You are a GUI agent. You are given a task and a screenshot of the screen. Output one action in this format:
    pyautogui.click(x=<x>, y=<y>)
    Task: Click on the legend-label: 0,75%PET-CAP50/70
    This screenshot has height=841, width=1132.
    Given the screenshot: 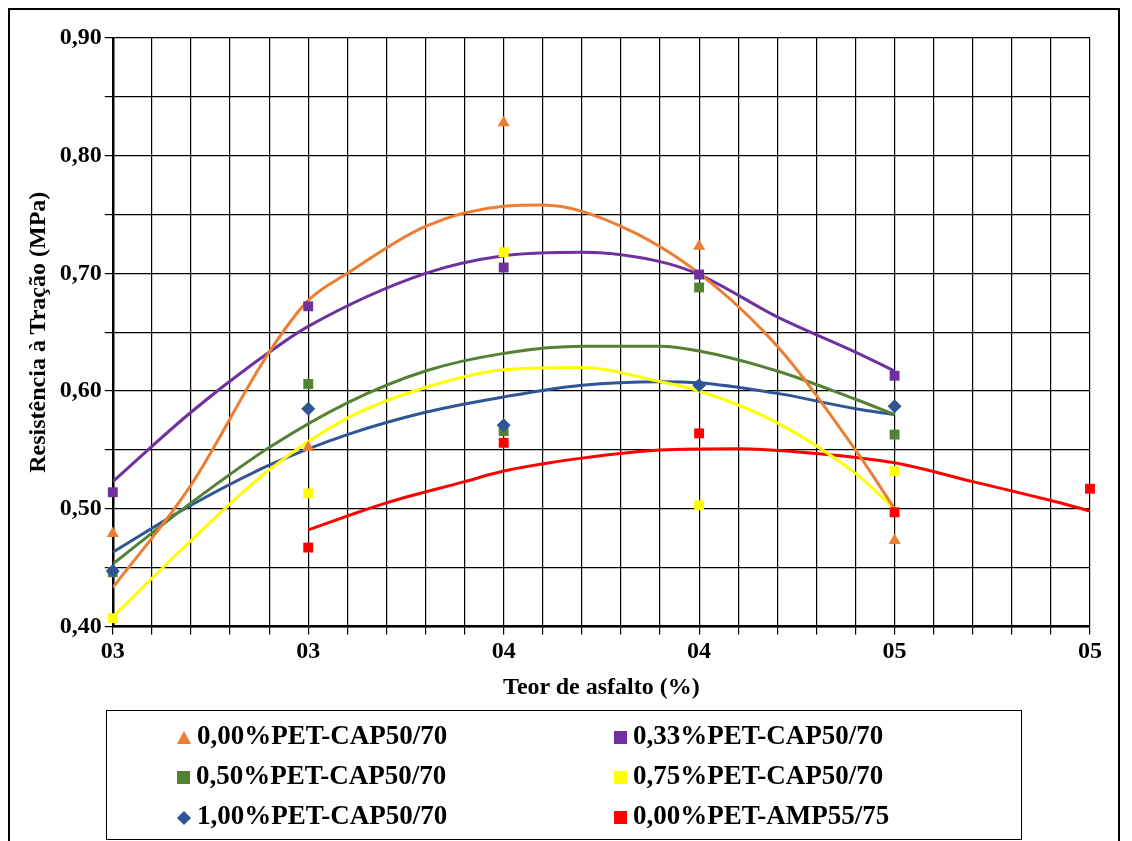 What is the action you would take?
    pyautogui.click(x=758, y=775)
    